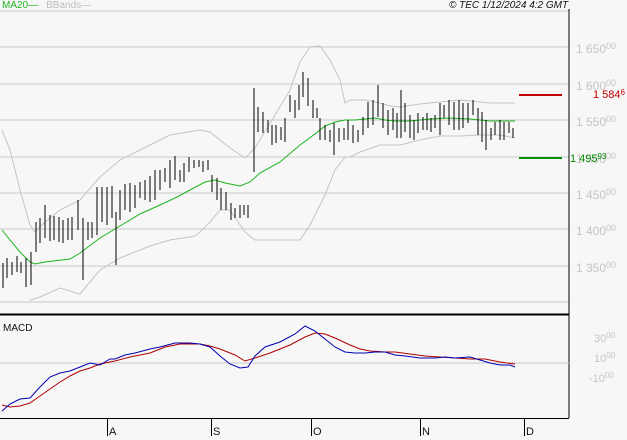 Image resolution: width=627 pixels, height=440 pixels. I want to click on legend-ma20: MA20—, so click(20, 5).